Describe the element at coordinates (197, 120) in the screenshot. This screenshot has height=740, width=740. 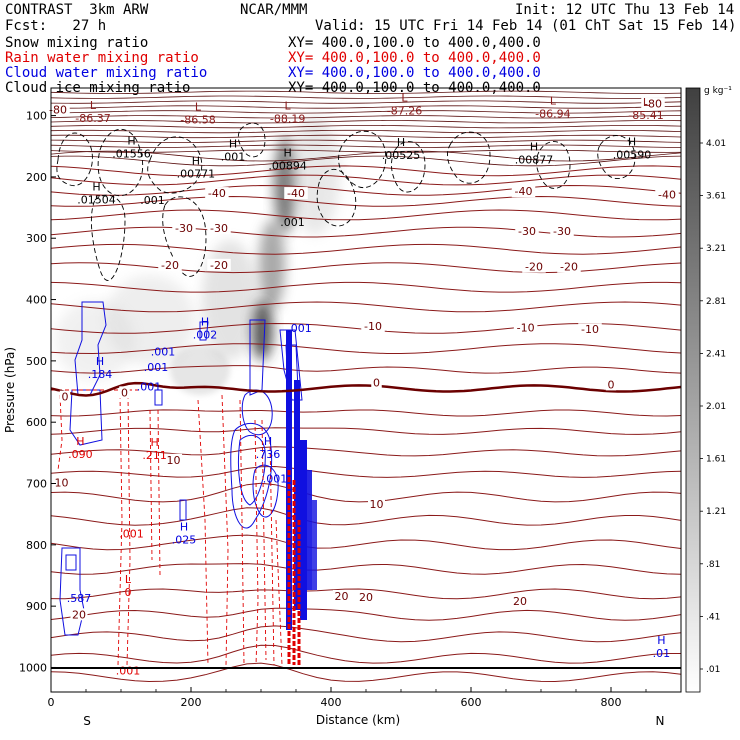
I see `extremum-value: -86.58` at that location.